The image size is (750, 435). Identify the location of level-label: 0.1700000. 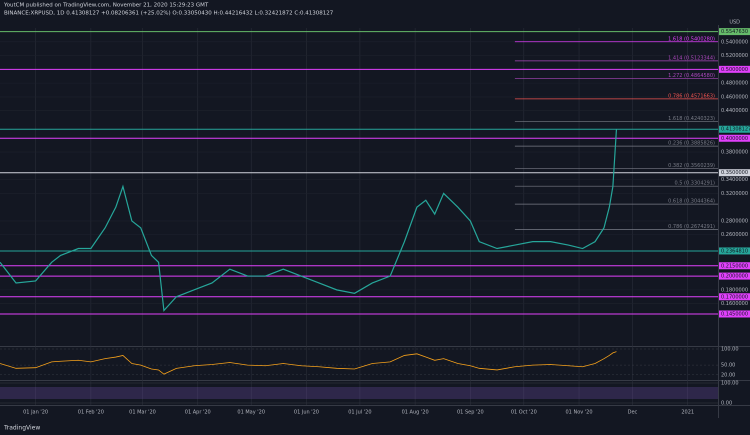
(734, 297).